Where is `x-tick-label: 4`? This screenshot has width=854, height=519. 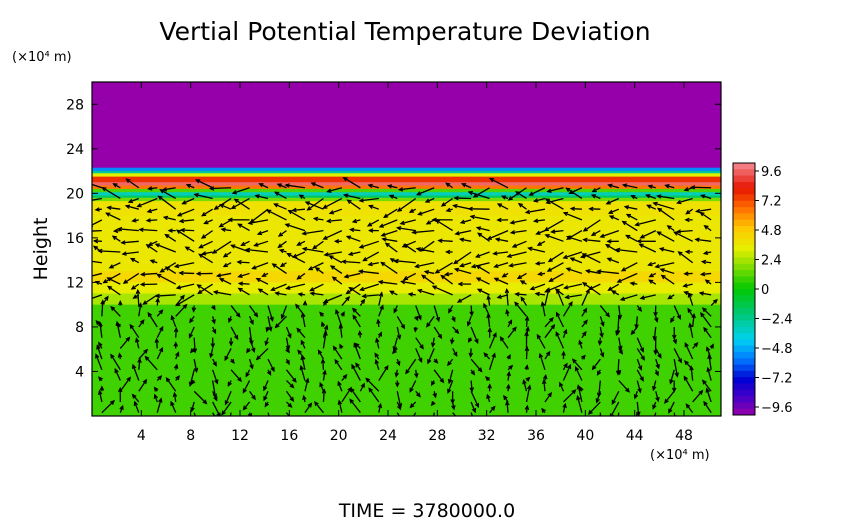
x-tick-label: 4 is located at coordinates (141, 436).